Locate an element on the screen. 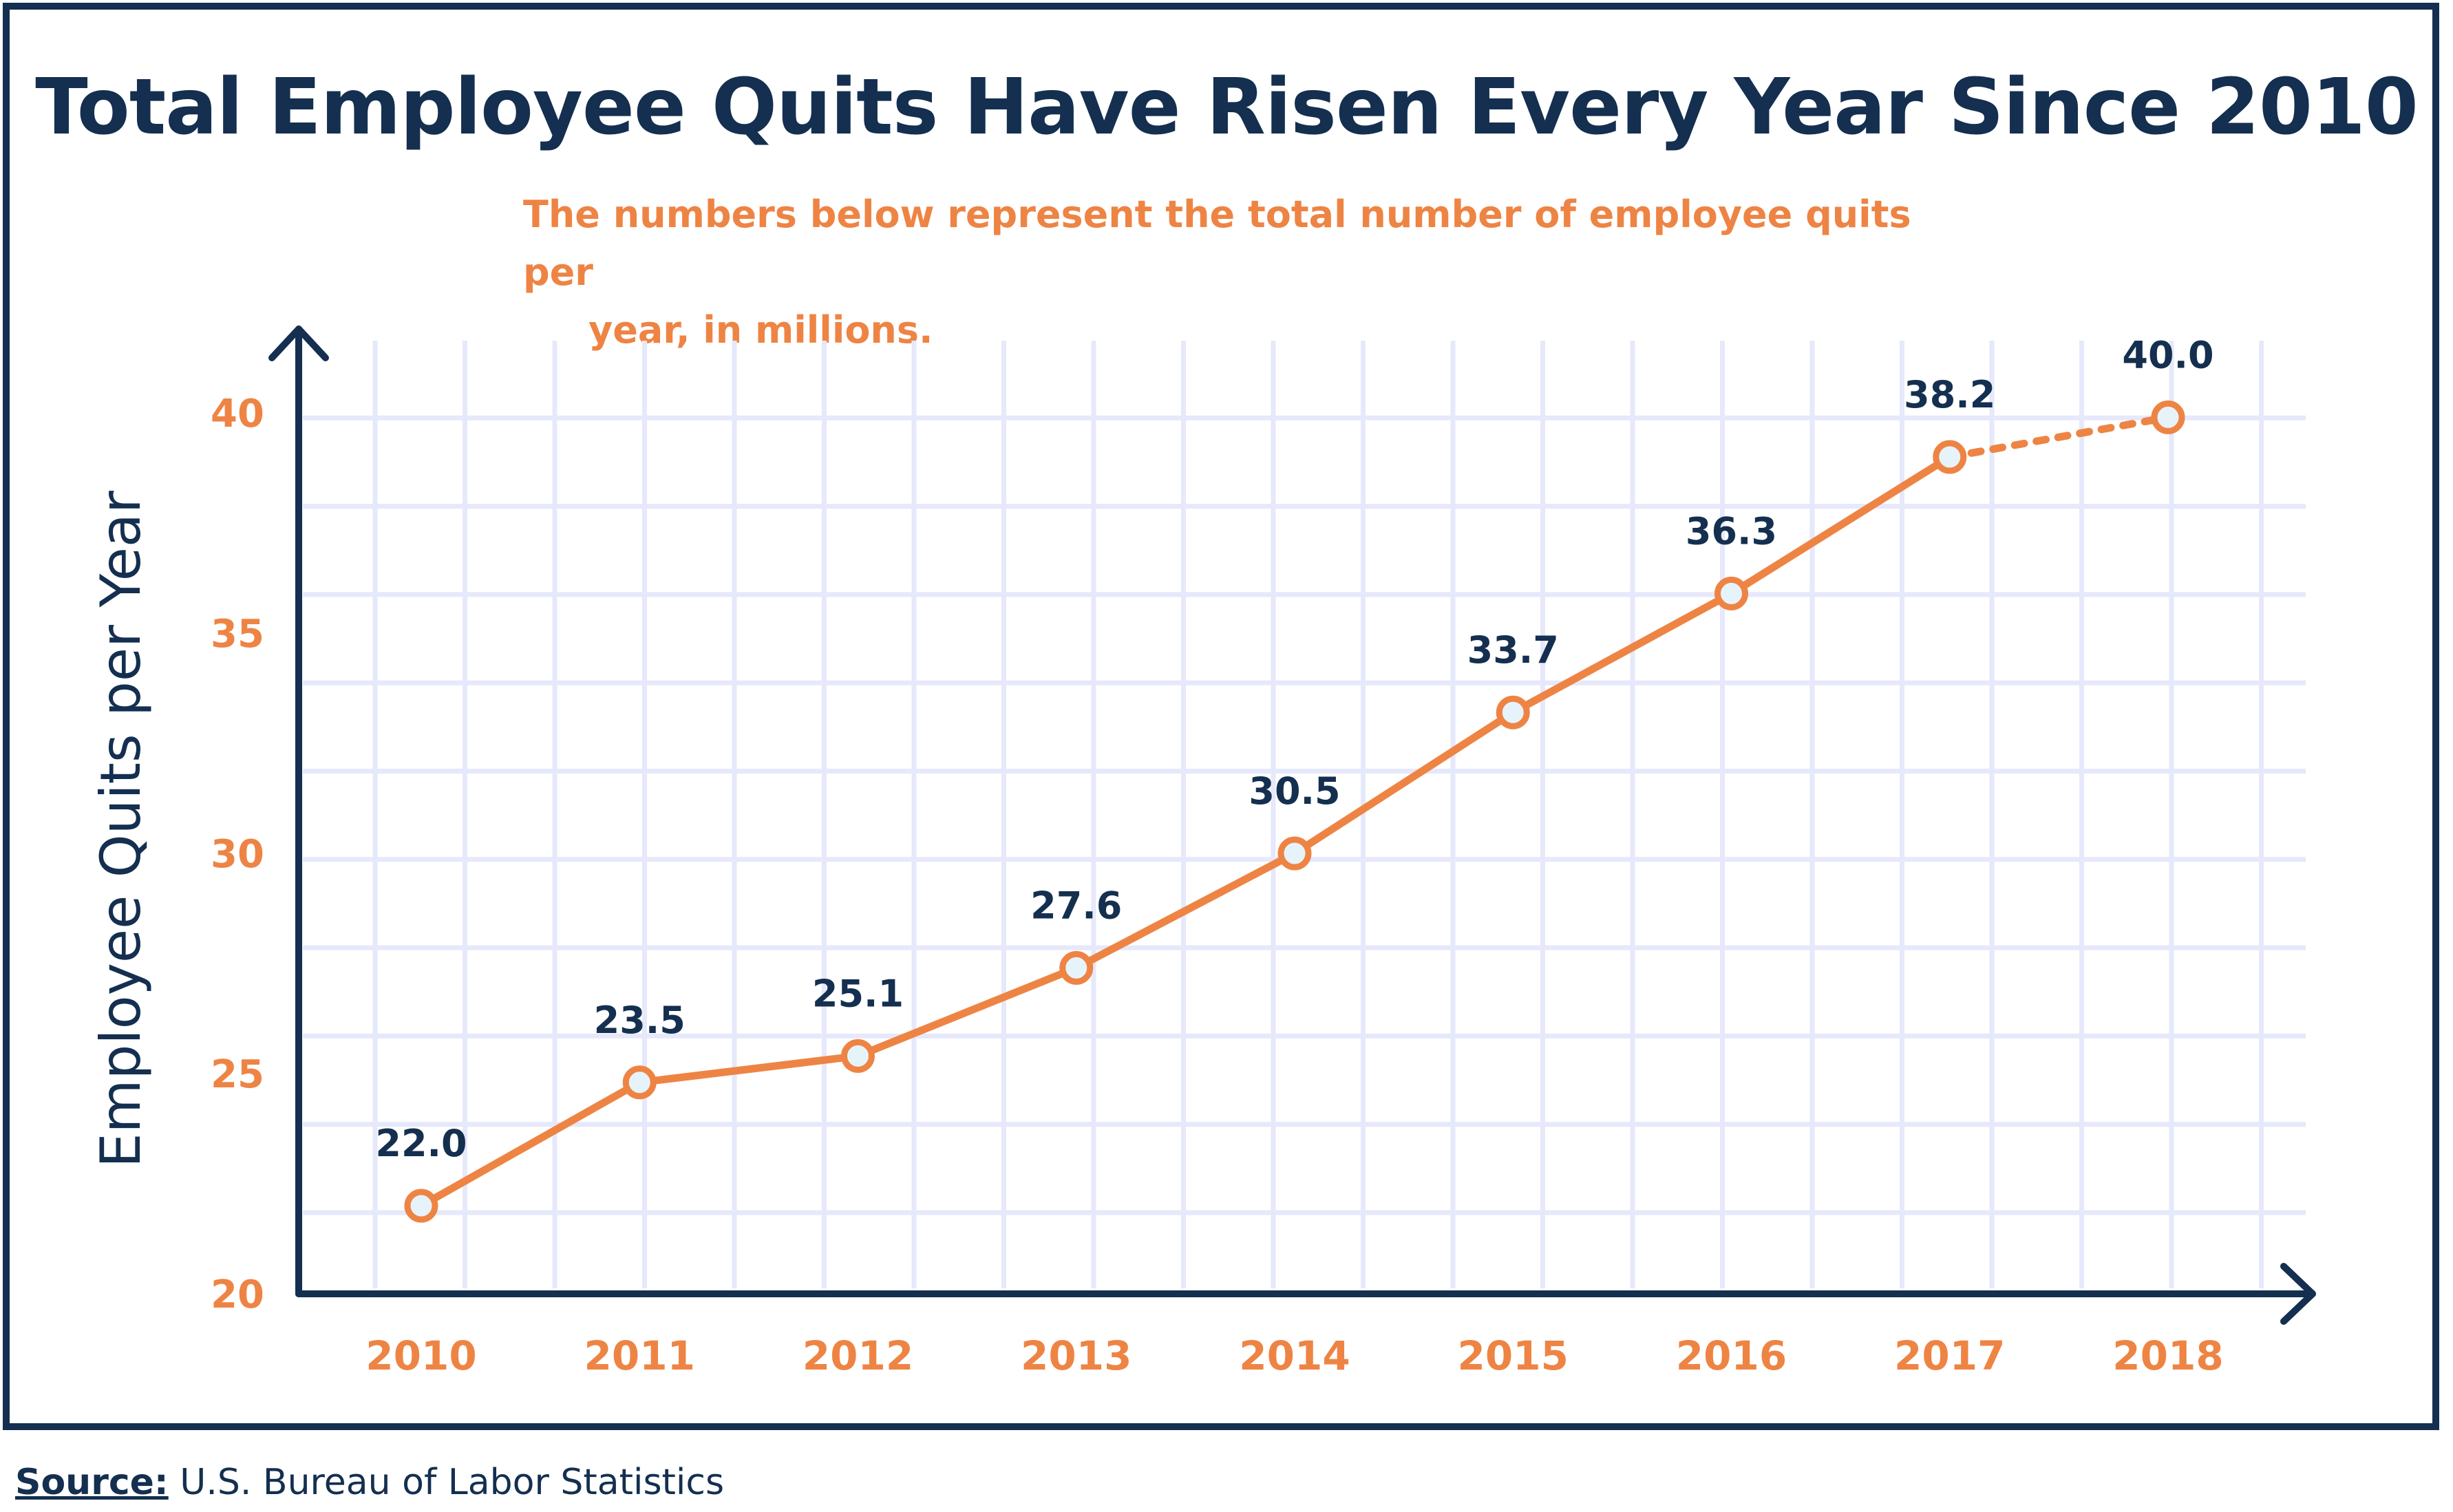  line-segment-dashed is located at coordinates (2059, 437).